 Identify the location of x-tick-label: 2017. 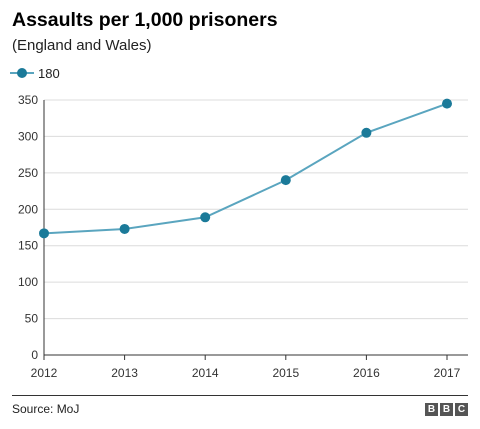
(447, 373).